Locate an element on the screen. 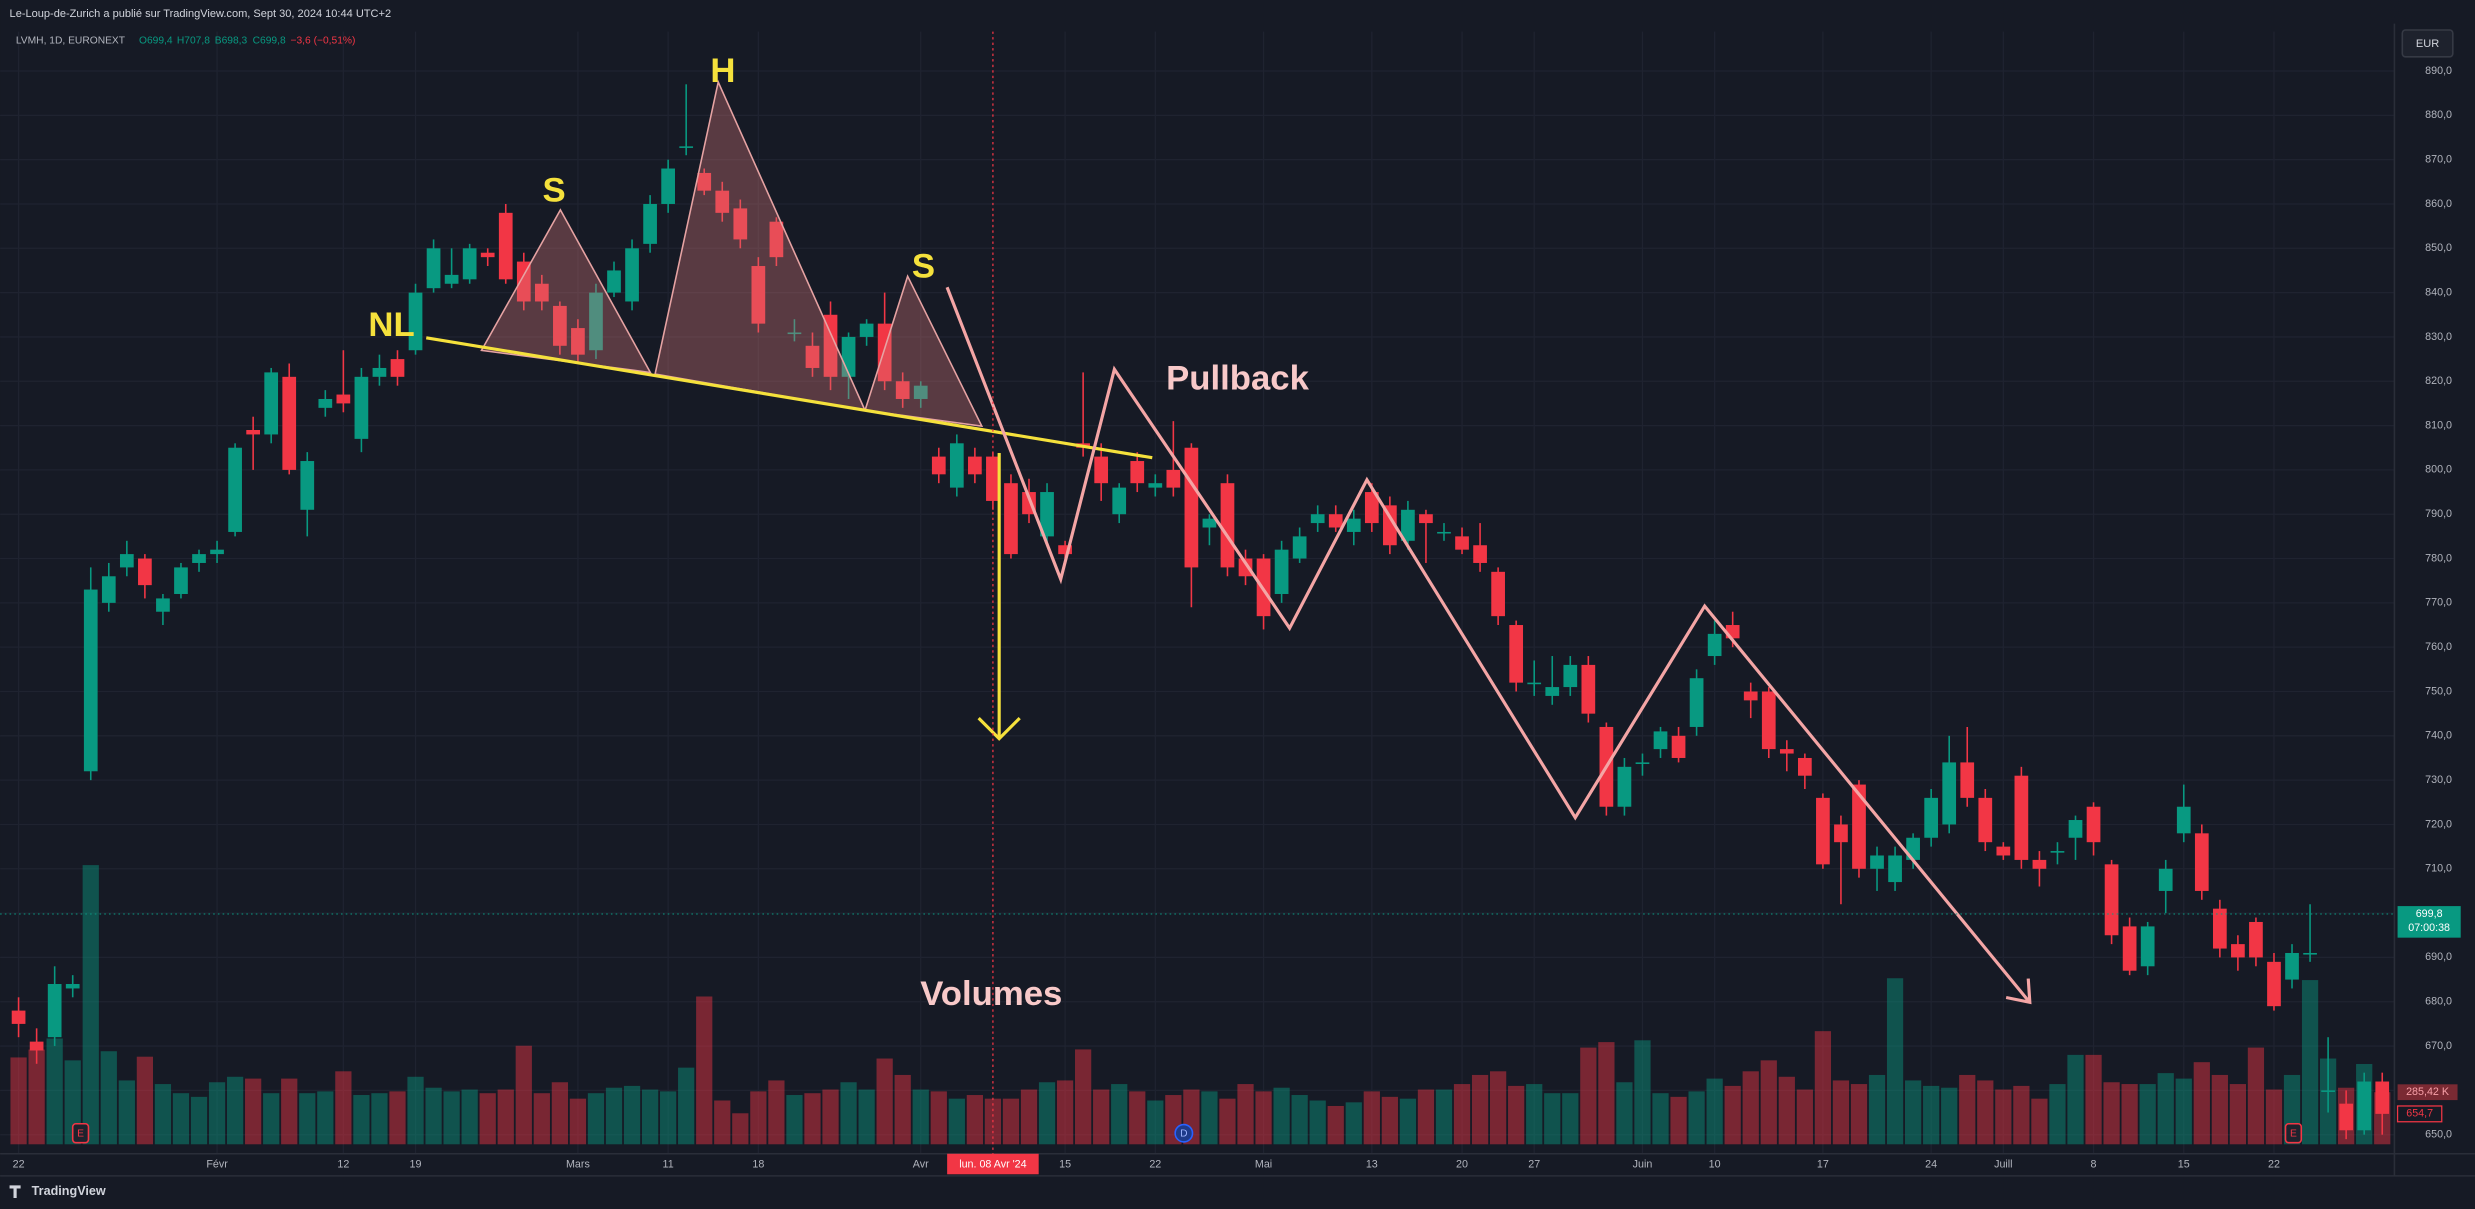 The image size is (2475, 1209). legend-value: H707,8 is located at coordinates (193, 41).